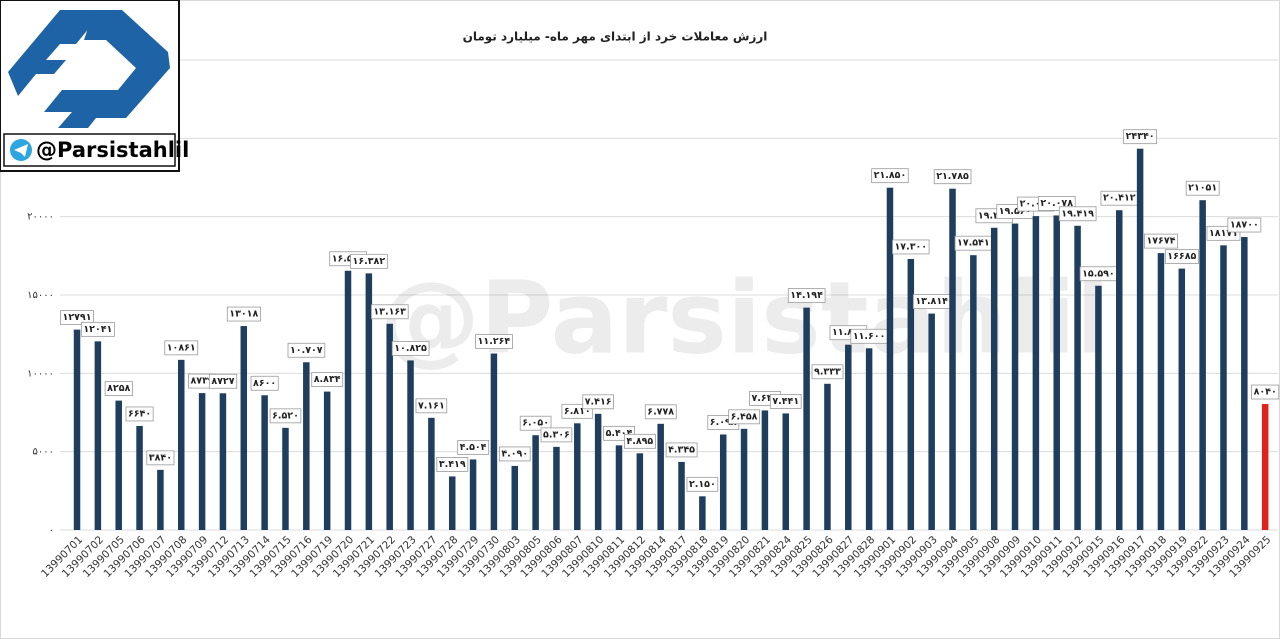 This screenshot has width=1280, height=639. What do you see at coordinates (1160, 241) in the screenshot?
I see `value-label: ۱۷۶۷۴` at bounding box center [1160, 241].